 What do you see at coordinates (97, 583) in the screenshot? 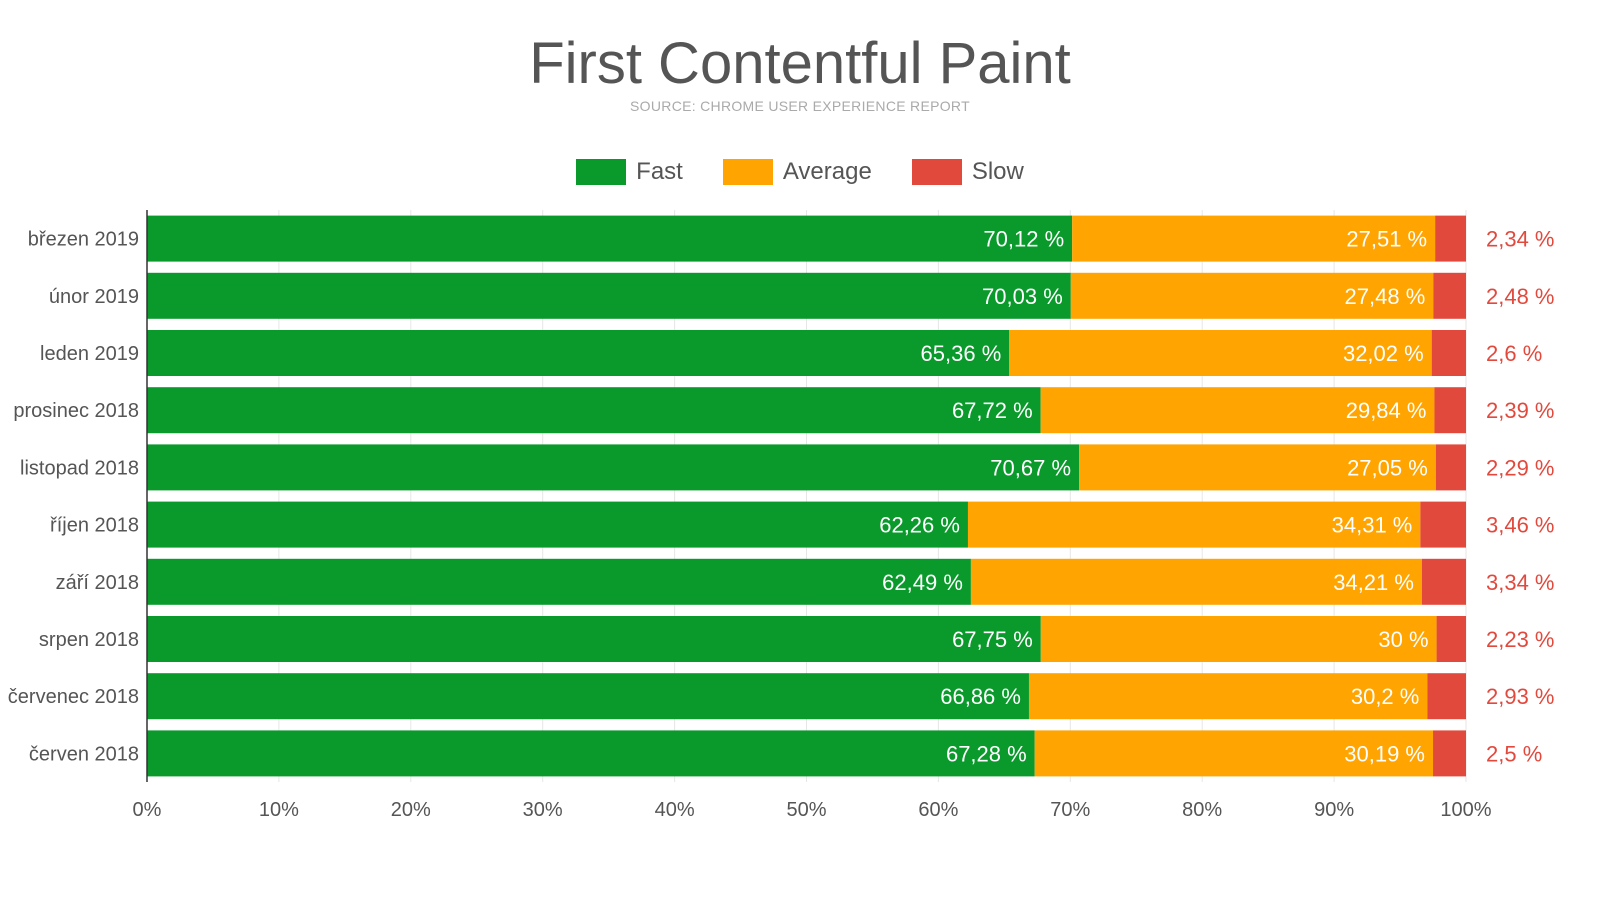
I see `category-label: září 2018` at bounding box center [97, 583].